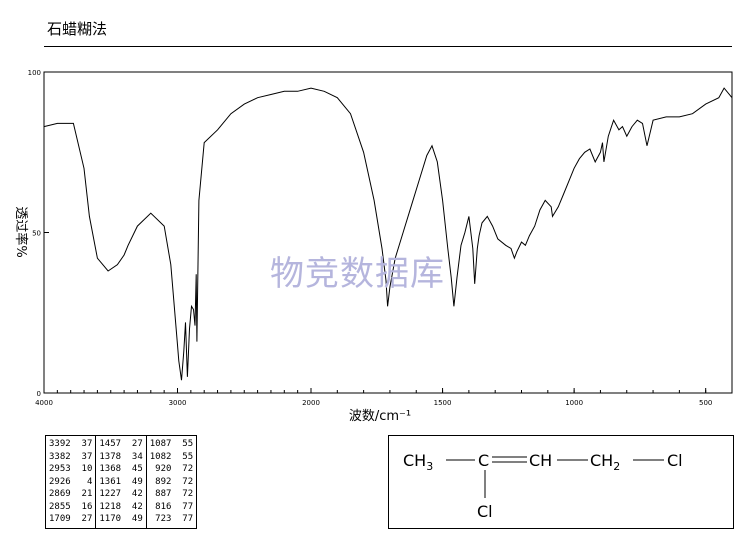 This screenshot has height=539, width=737. I want to click on peak-table-row: 2855 16, so click(70, 507).